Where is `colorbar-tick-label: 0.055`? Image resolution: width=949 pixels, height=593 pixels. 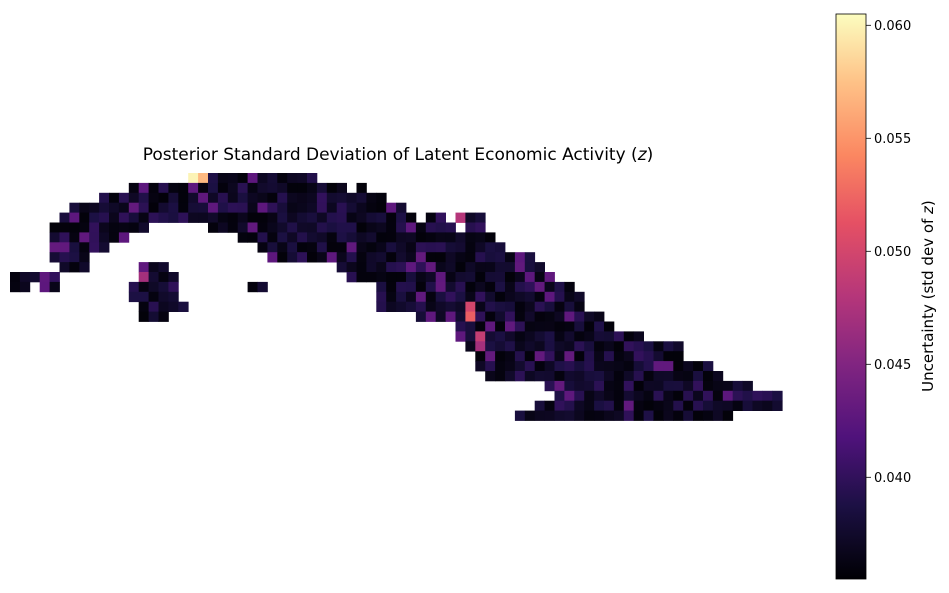 colorbar-tick-label: 0.055 is located at coordinates (892, 139).